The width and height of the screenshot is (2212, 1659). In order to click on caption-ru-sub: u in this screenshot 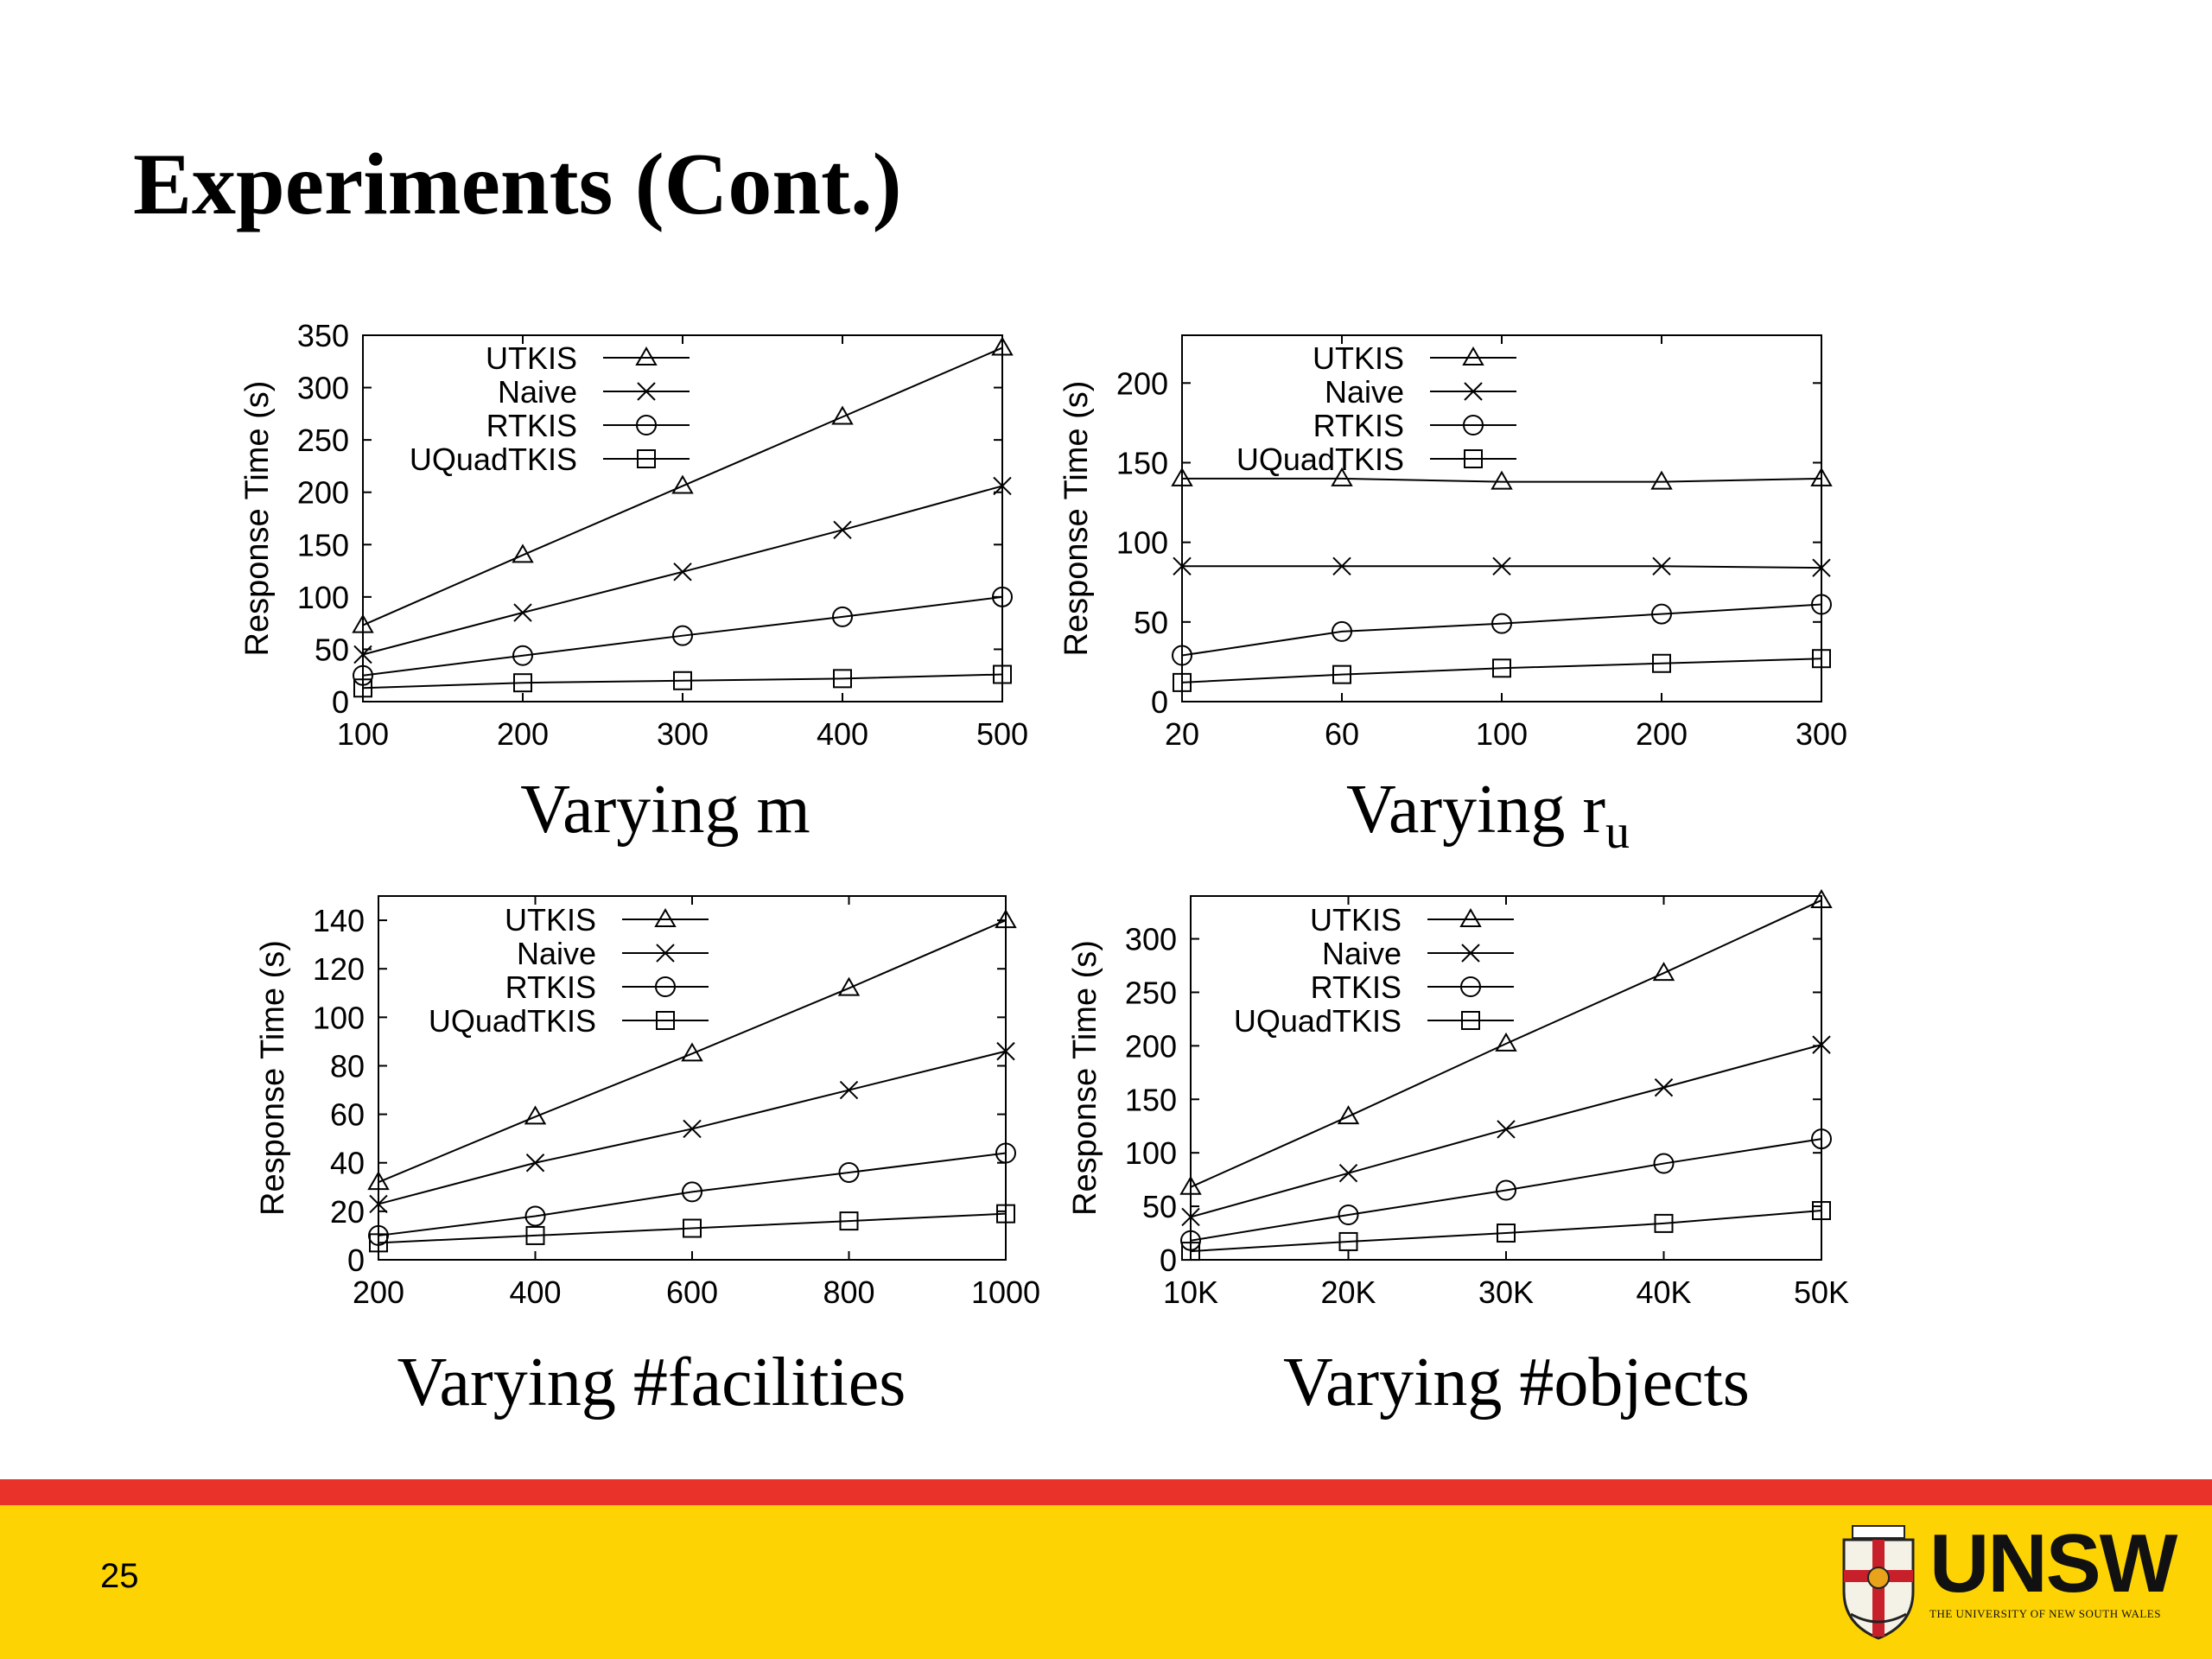, I will do `click(1617, 832)`.